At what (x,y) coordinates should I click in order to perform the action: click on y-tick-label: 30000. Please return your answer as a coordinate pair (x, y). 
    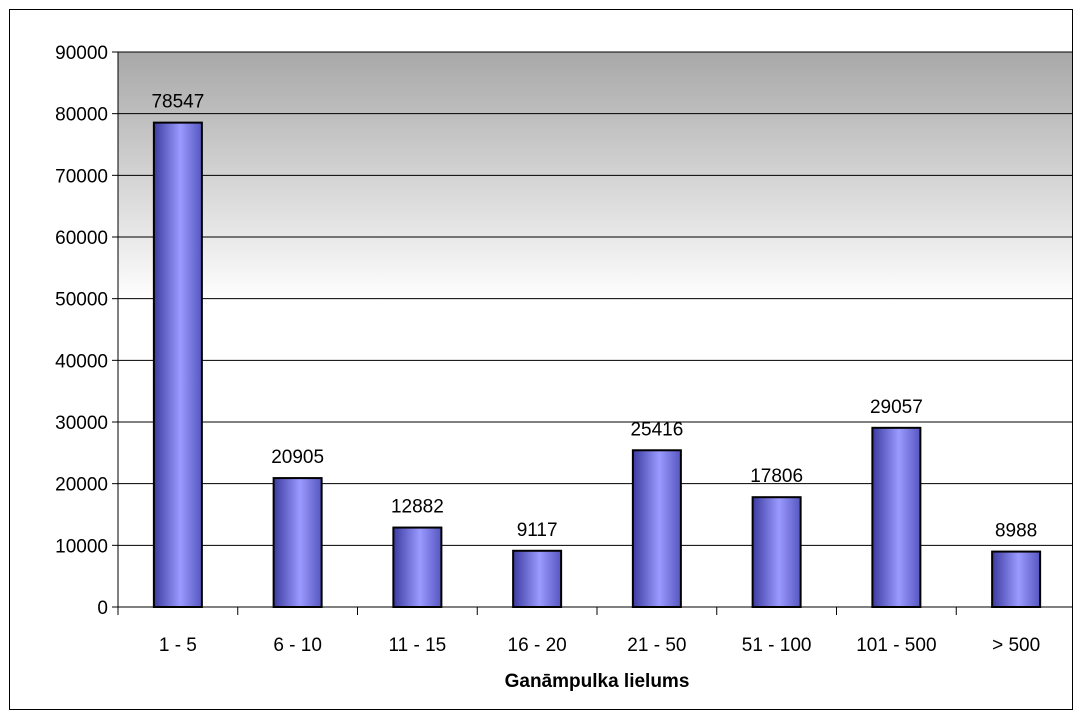
    Looking at the image, I should click on (81, 423).